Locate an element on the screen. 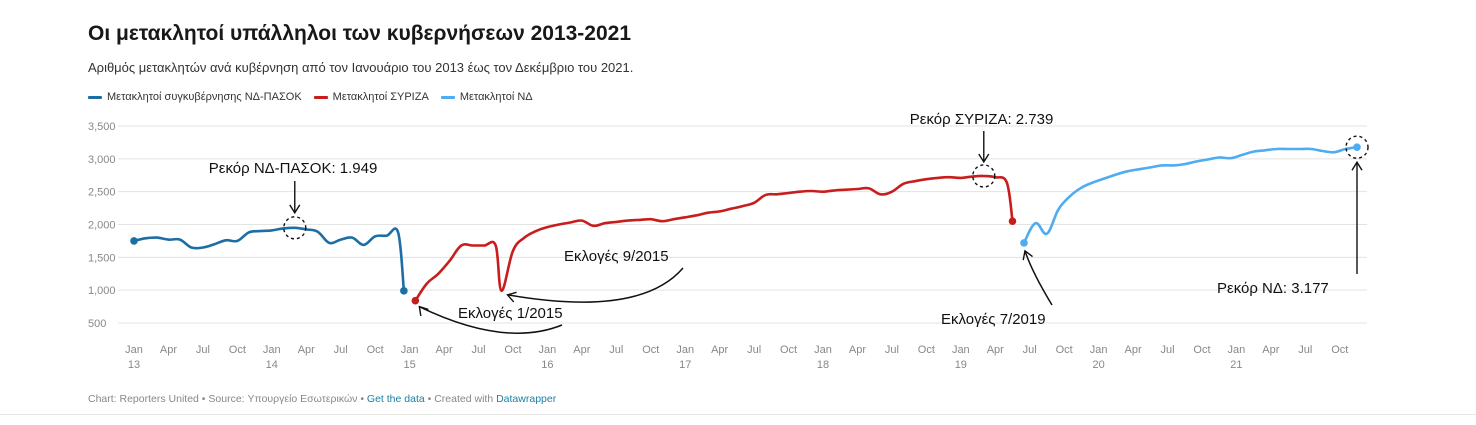 The width and height of the screenshot is (1476, 425). x-tick-year-label: 13 is located at coordinates (134, 365).